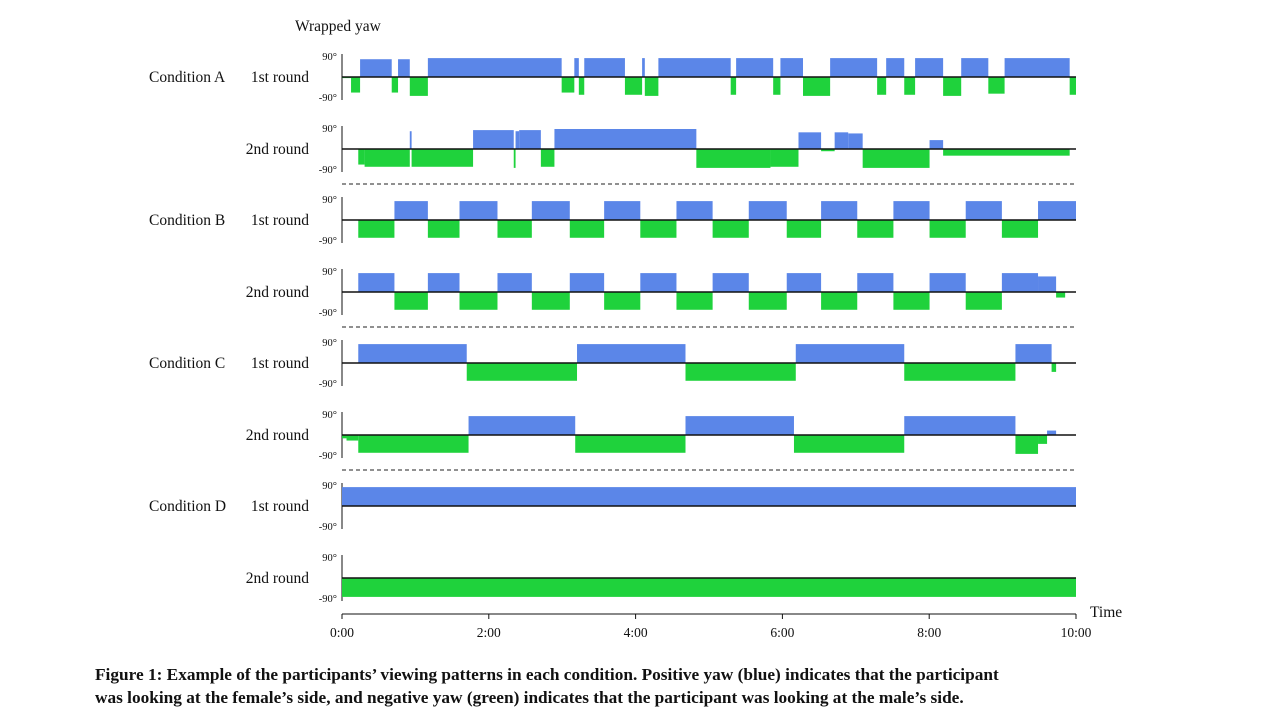 This screenshot has width=1280, height=720. What do you see at coordinates (929, 632) in the screenshot?
I see `x-tick-label: 8:00` at bounding box center [929, 632].